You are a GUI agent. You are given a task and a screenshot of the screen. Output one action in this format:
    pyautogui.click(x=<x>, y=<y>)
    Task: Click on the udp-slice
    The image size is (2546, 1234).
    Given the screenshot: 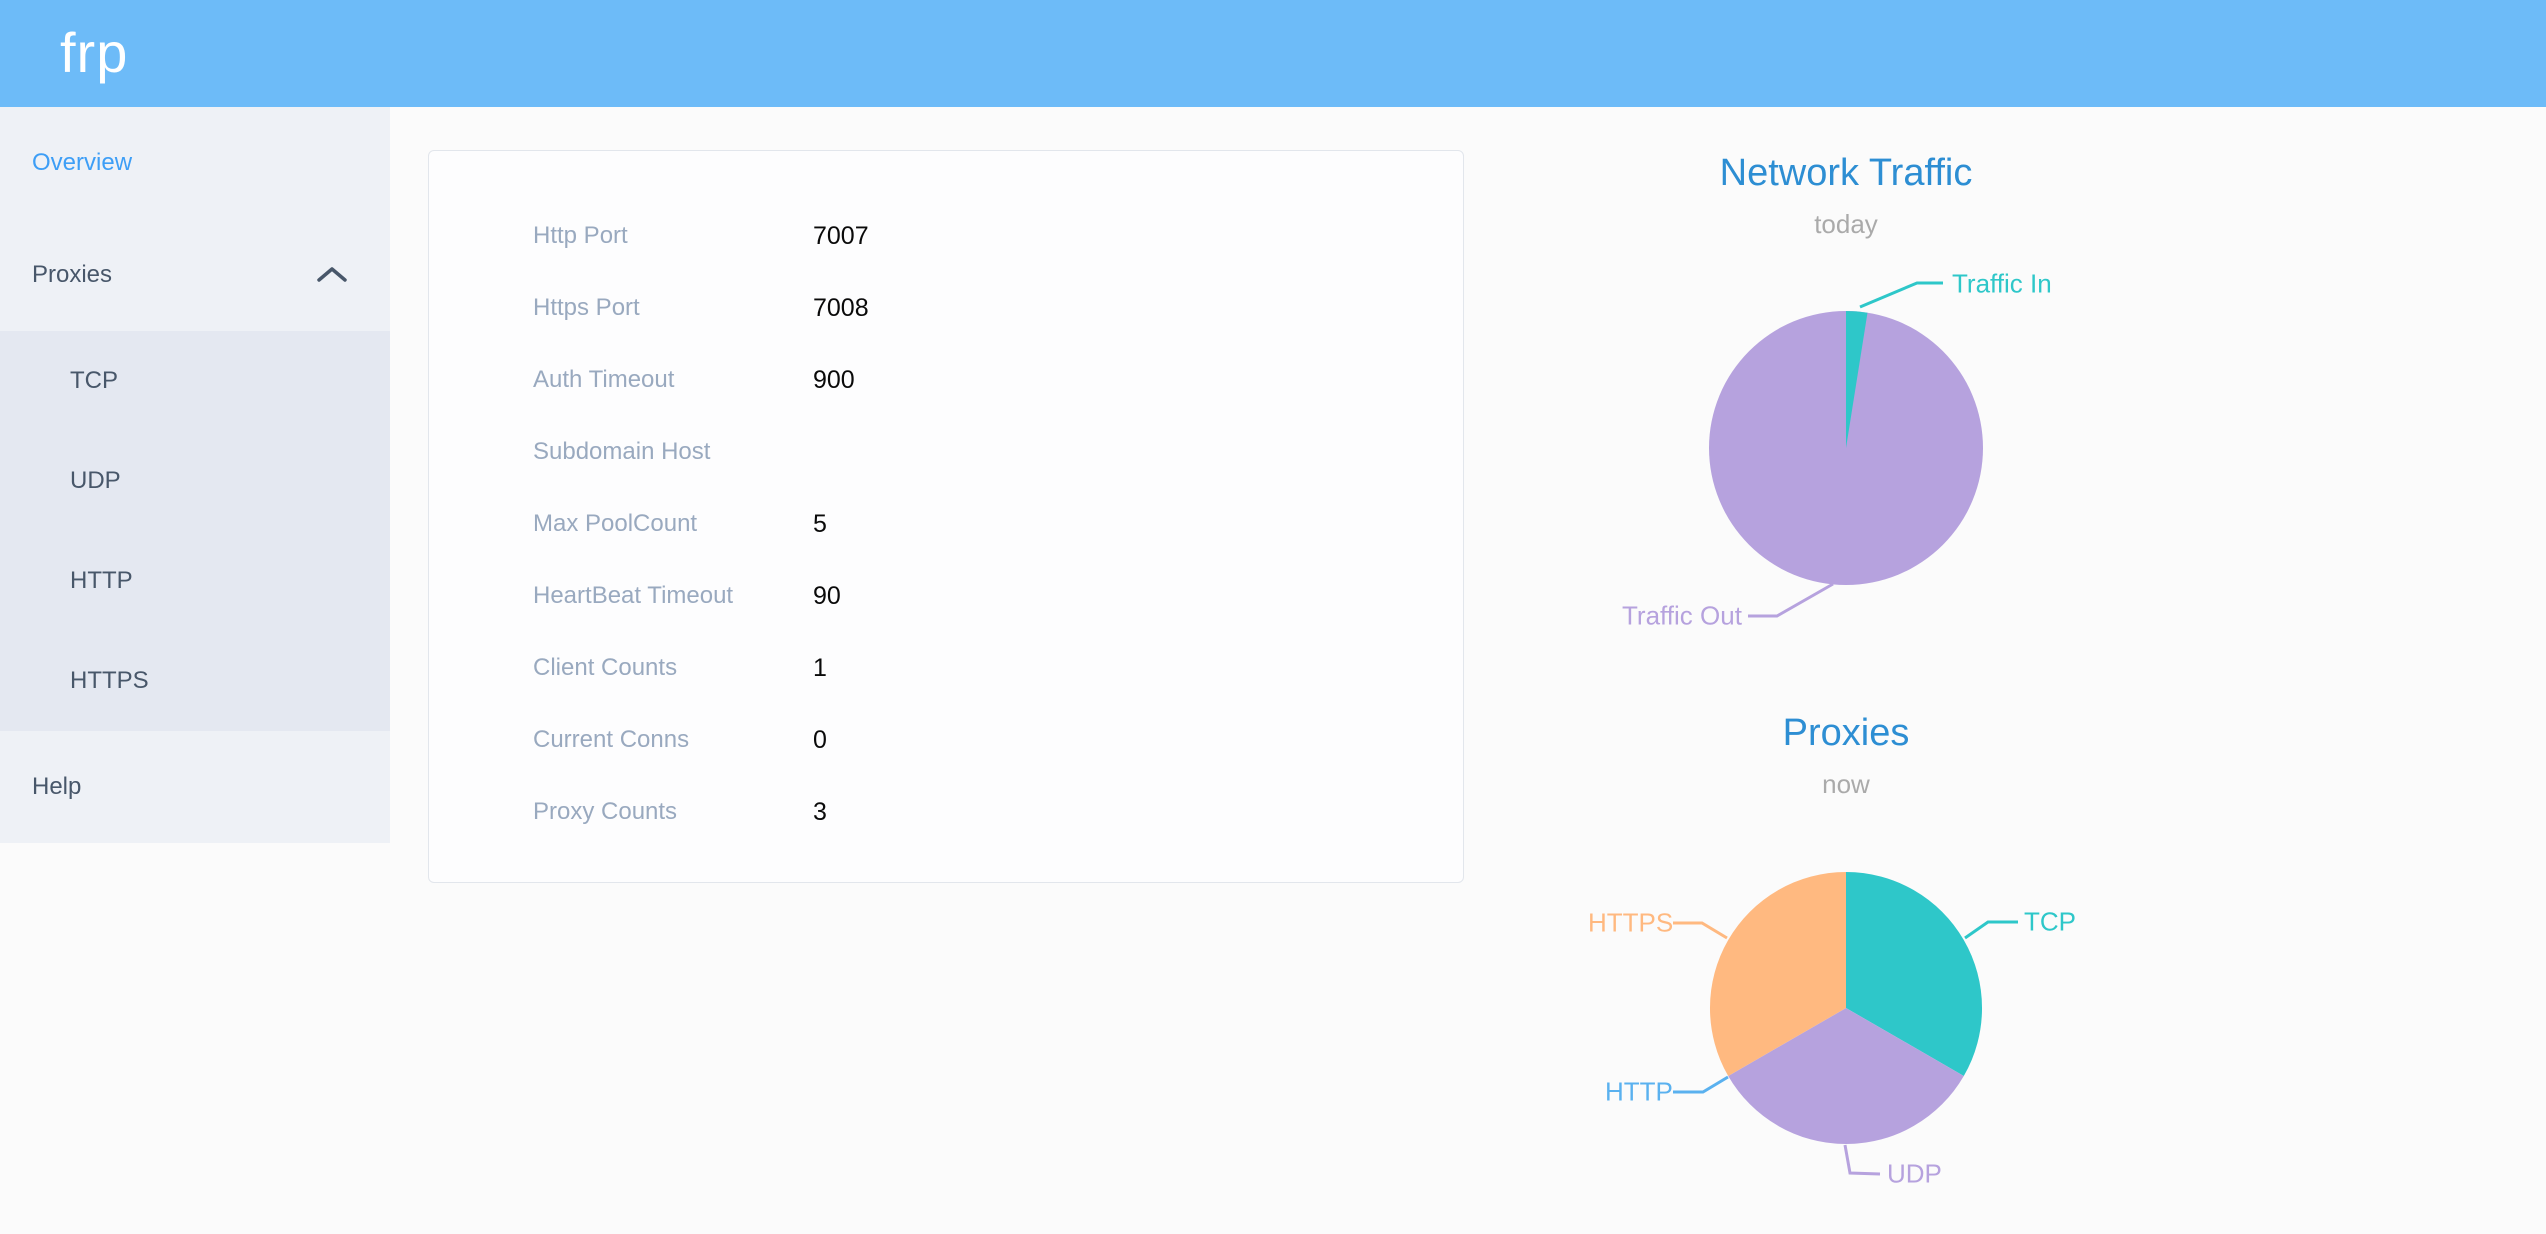 What is the action you would take?
    pyautogui.click(x=1846, y=1076)
    